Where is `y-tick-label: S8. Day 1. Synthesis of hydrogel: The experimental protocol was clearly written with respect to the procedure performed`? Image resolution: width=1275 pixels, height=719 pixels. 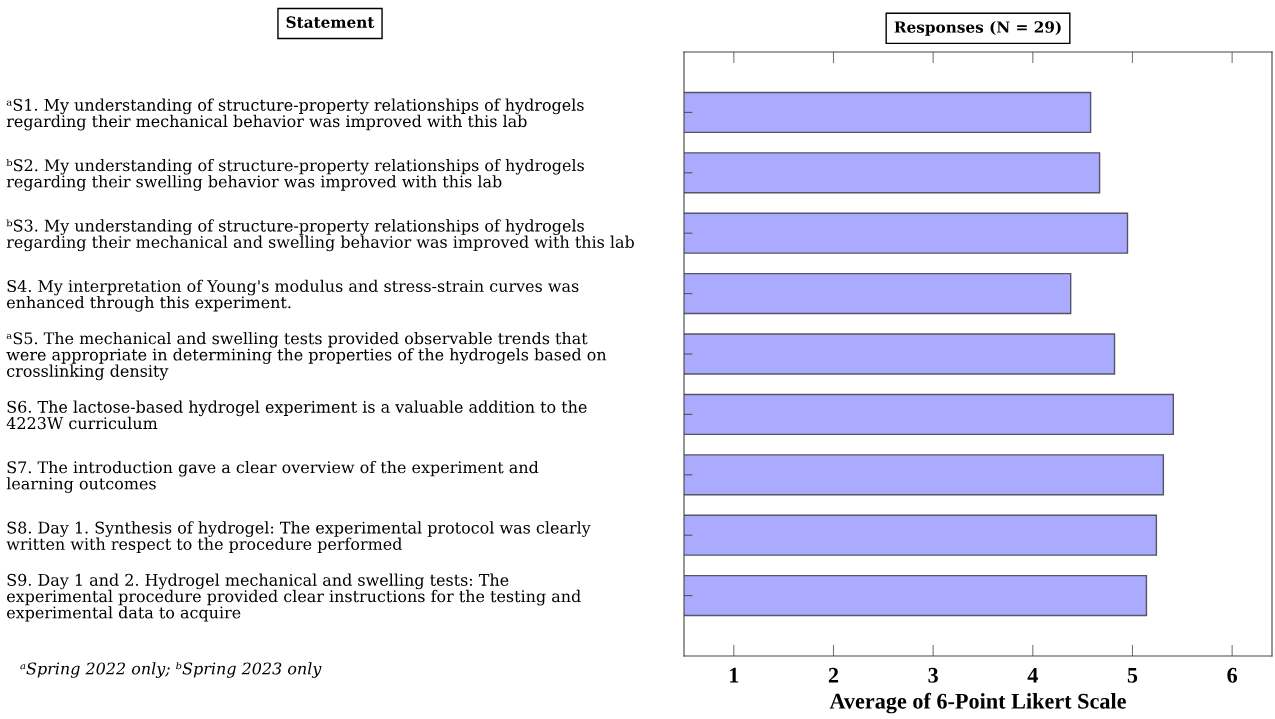
y-tick-label: S8. Day 1. Synthesis of hydrogel: The experimental protocol was clearly written with respect to the procedure performed is located at coordinates (298, 537).